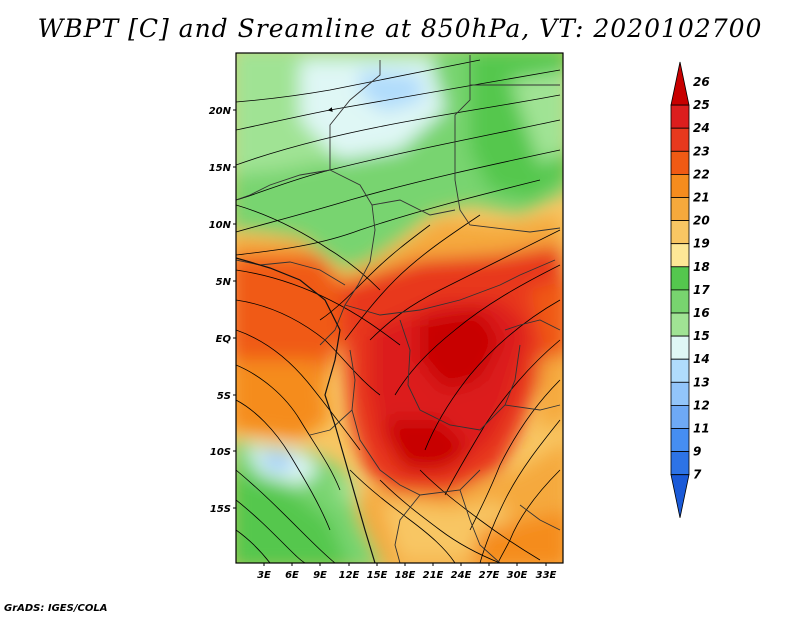  Describe the element at coordinates (697, 475) in the screenshot. I see `colorbar-label: 7` at that location.